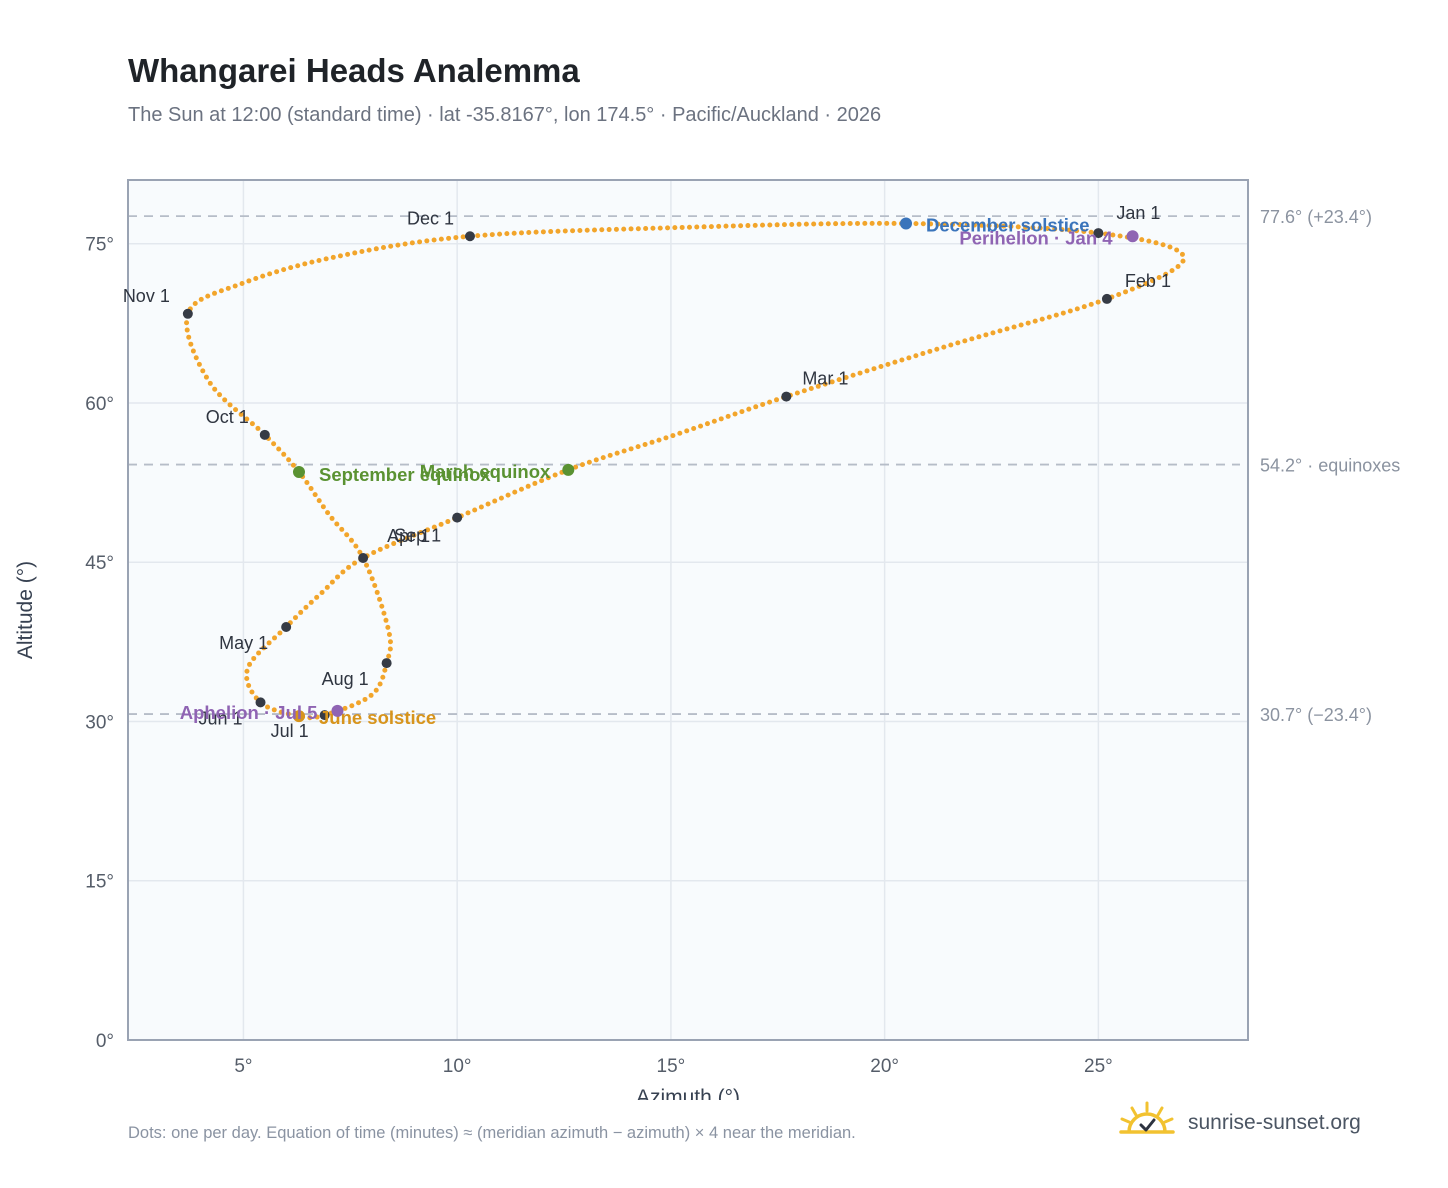 The height and width of the screenshot is (1188, 1448). What do you see at coordinates (25, 610) in the screenshot?
I see `y-axis-label: Altitude (°)` at bounding box center [25, 610].